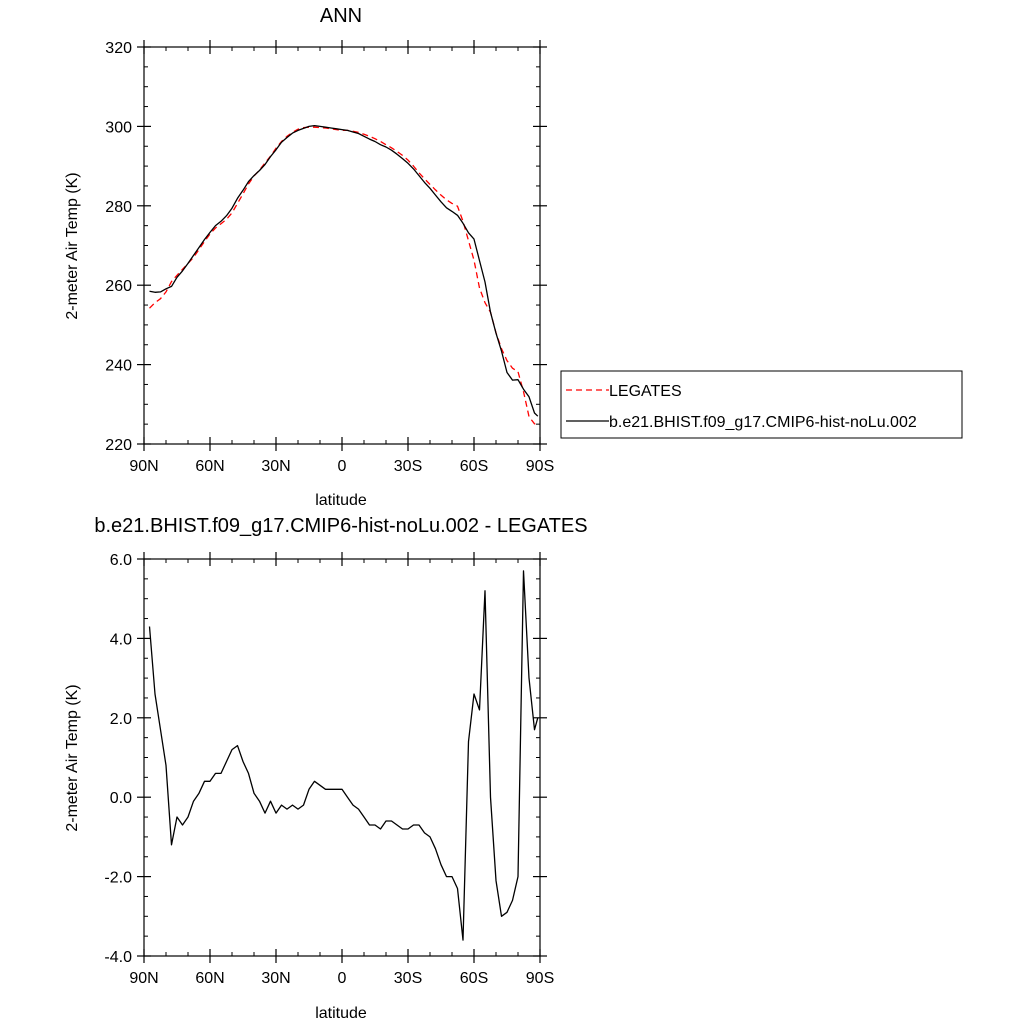 The height and width of the screenshot is (1024, 1024). What do you see at coordinates (118, 286) in the screenshot?
I see `y-tick-label: 260` at bounding box center [118, 286].